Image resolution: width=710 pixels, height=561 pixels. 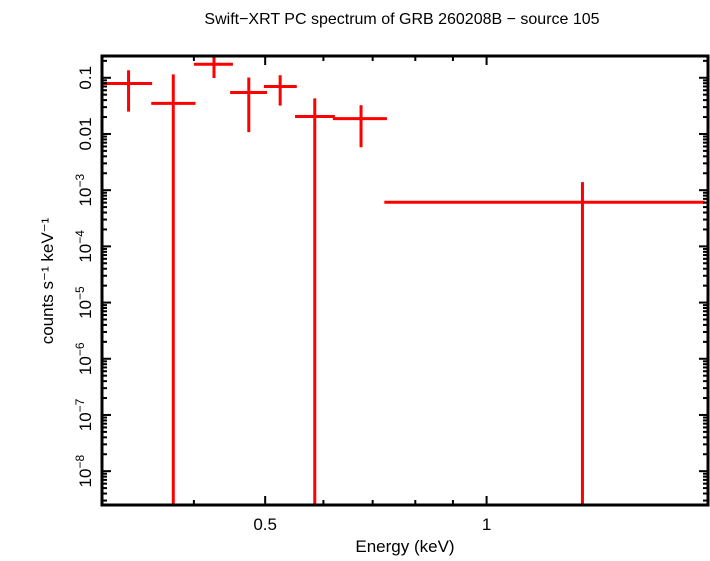 I want to click on x-tick-label: 1, so click(x=486, y=524).